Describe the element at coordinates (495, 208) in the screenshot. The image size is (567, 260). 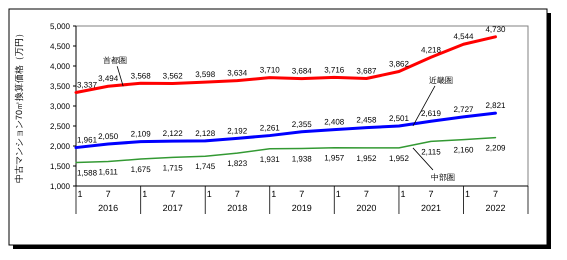
I see `text: 2022` at that location.